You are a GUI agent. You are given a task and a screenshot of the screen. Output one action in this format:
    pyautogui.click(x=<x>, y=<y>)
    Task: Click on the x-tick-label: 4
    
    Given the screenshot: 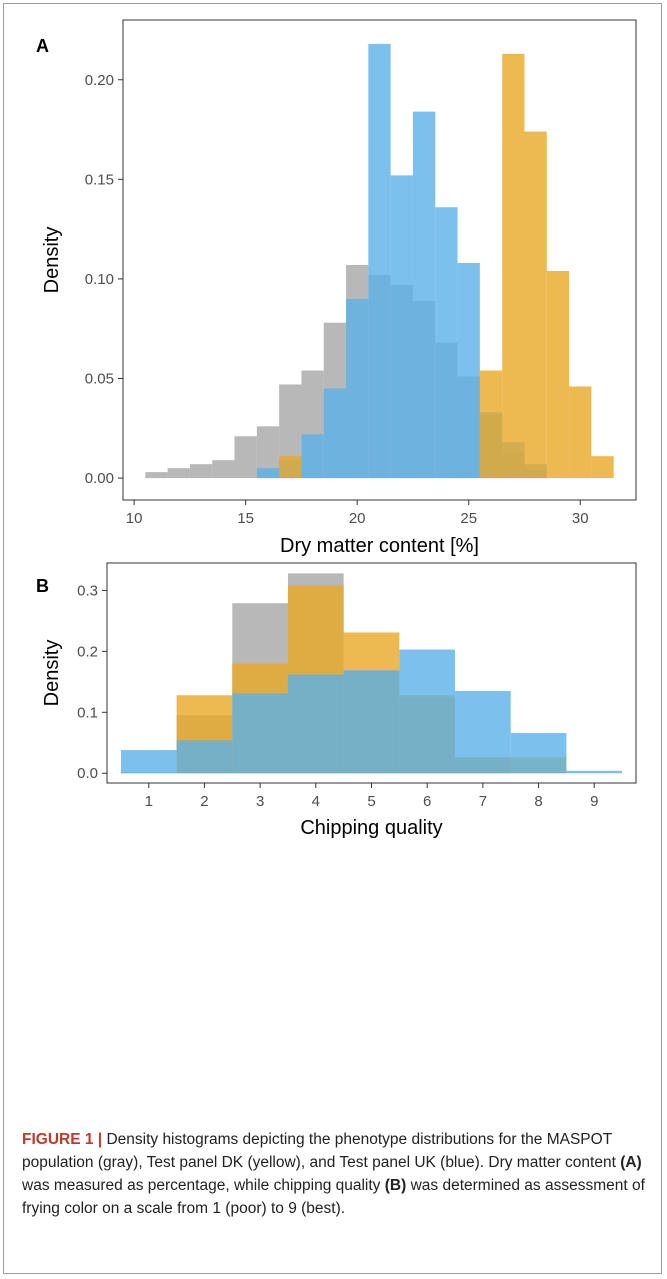 What is the action you would take?
    pyautogui.click(x=316, y=801)
    